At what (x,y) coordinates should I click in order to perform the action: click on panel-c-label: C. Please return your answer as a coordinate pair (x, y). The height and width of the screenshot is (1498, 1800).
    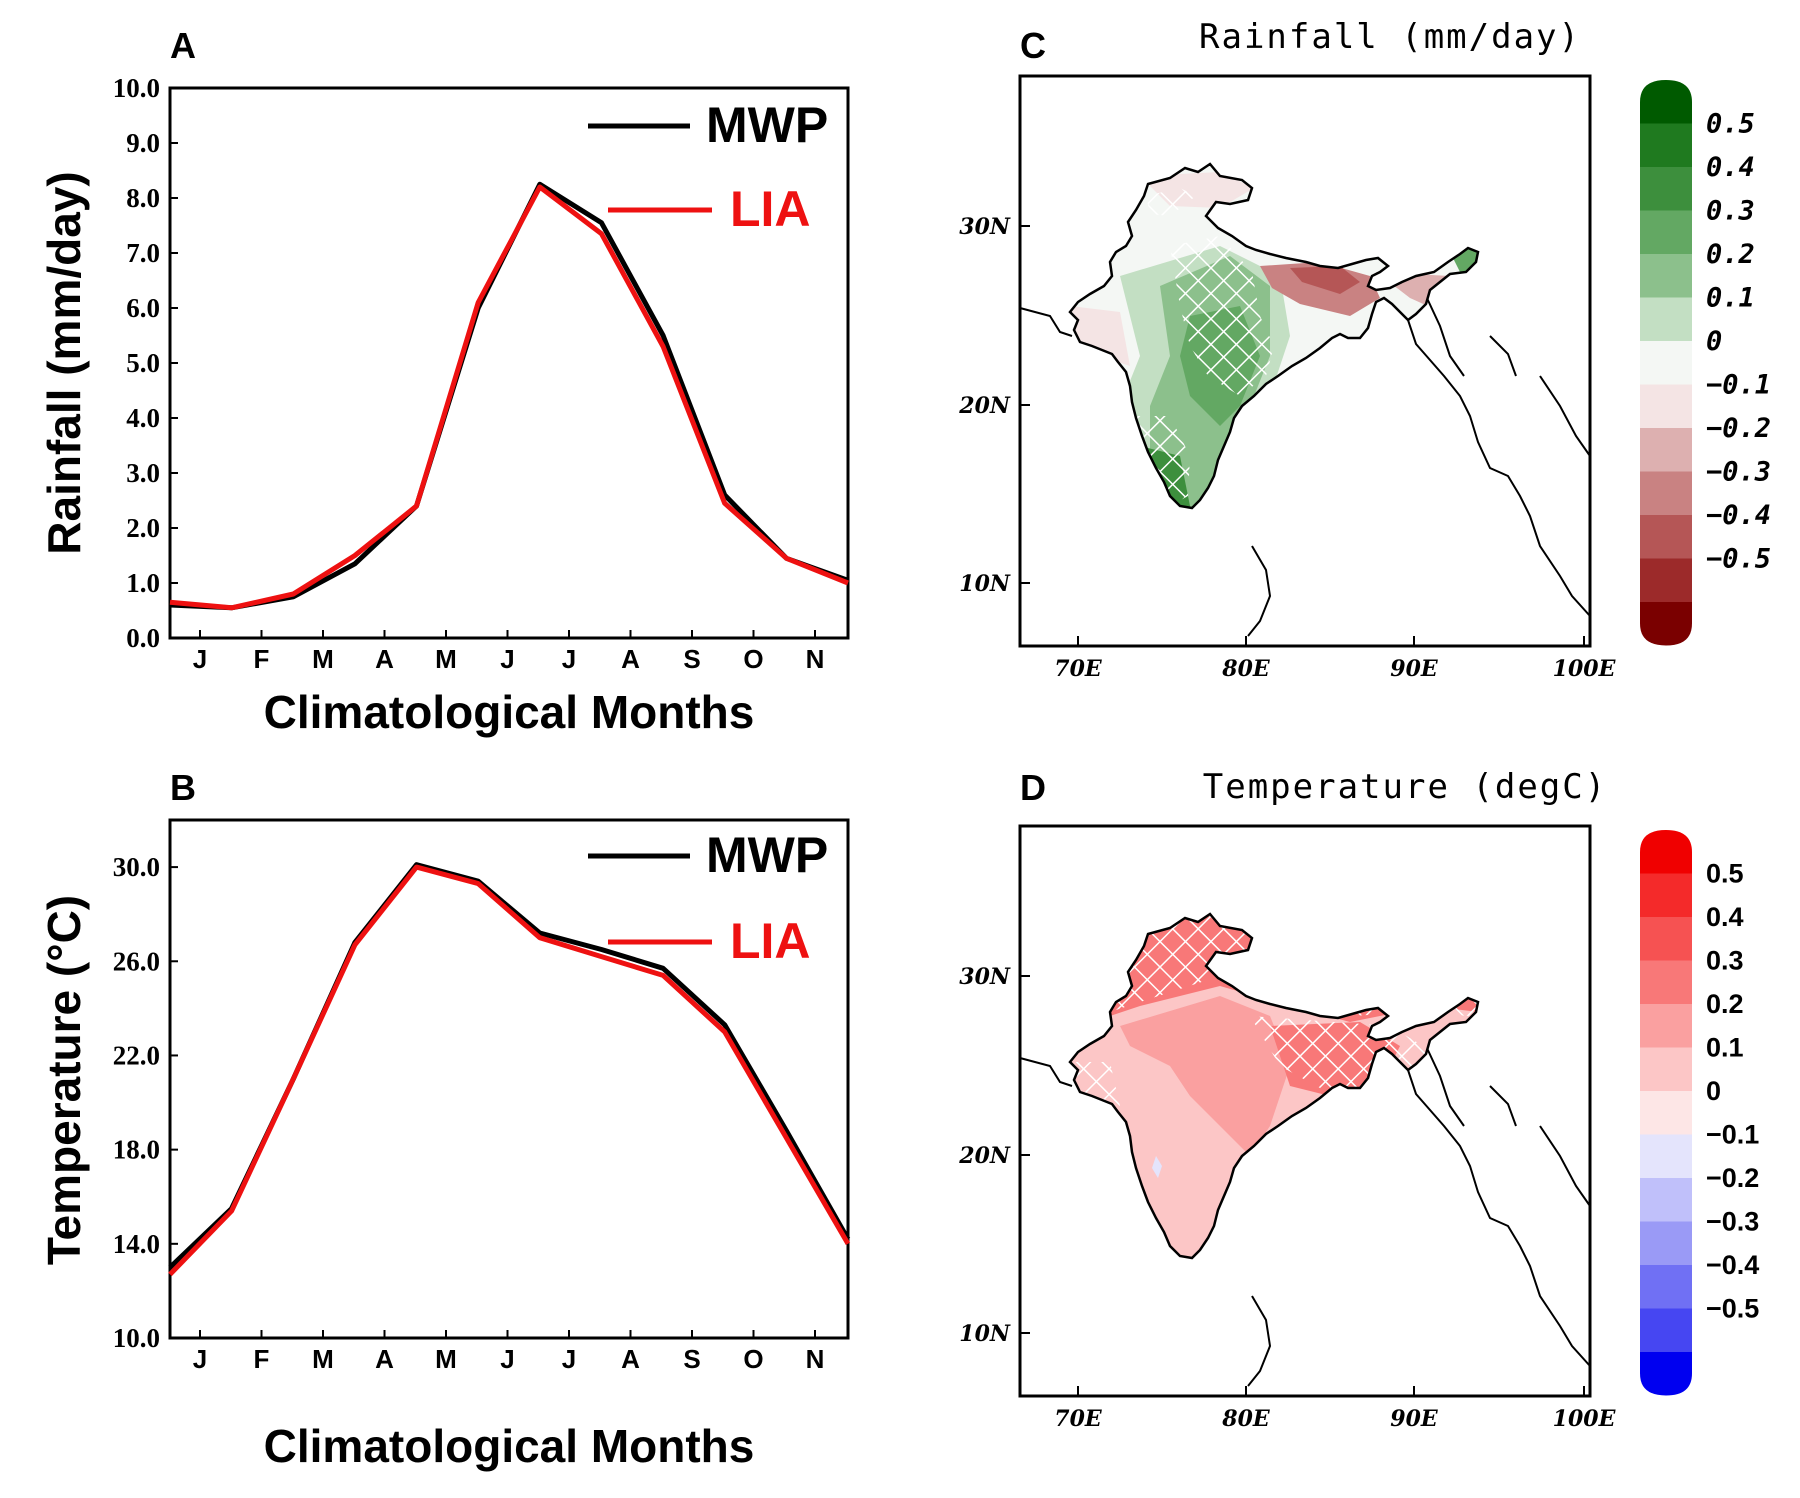
    Looking at the image, I should click on (1033, 45).